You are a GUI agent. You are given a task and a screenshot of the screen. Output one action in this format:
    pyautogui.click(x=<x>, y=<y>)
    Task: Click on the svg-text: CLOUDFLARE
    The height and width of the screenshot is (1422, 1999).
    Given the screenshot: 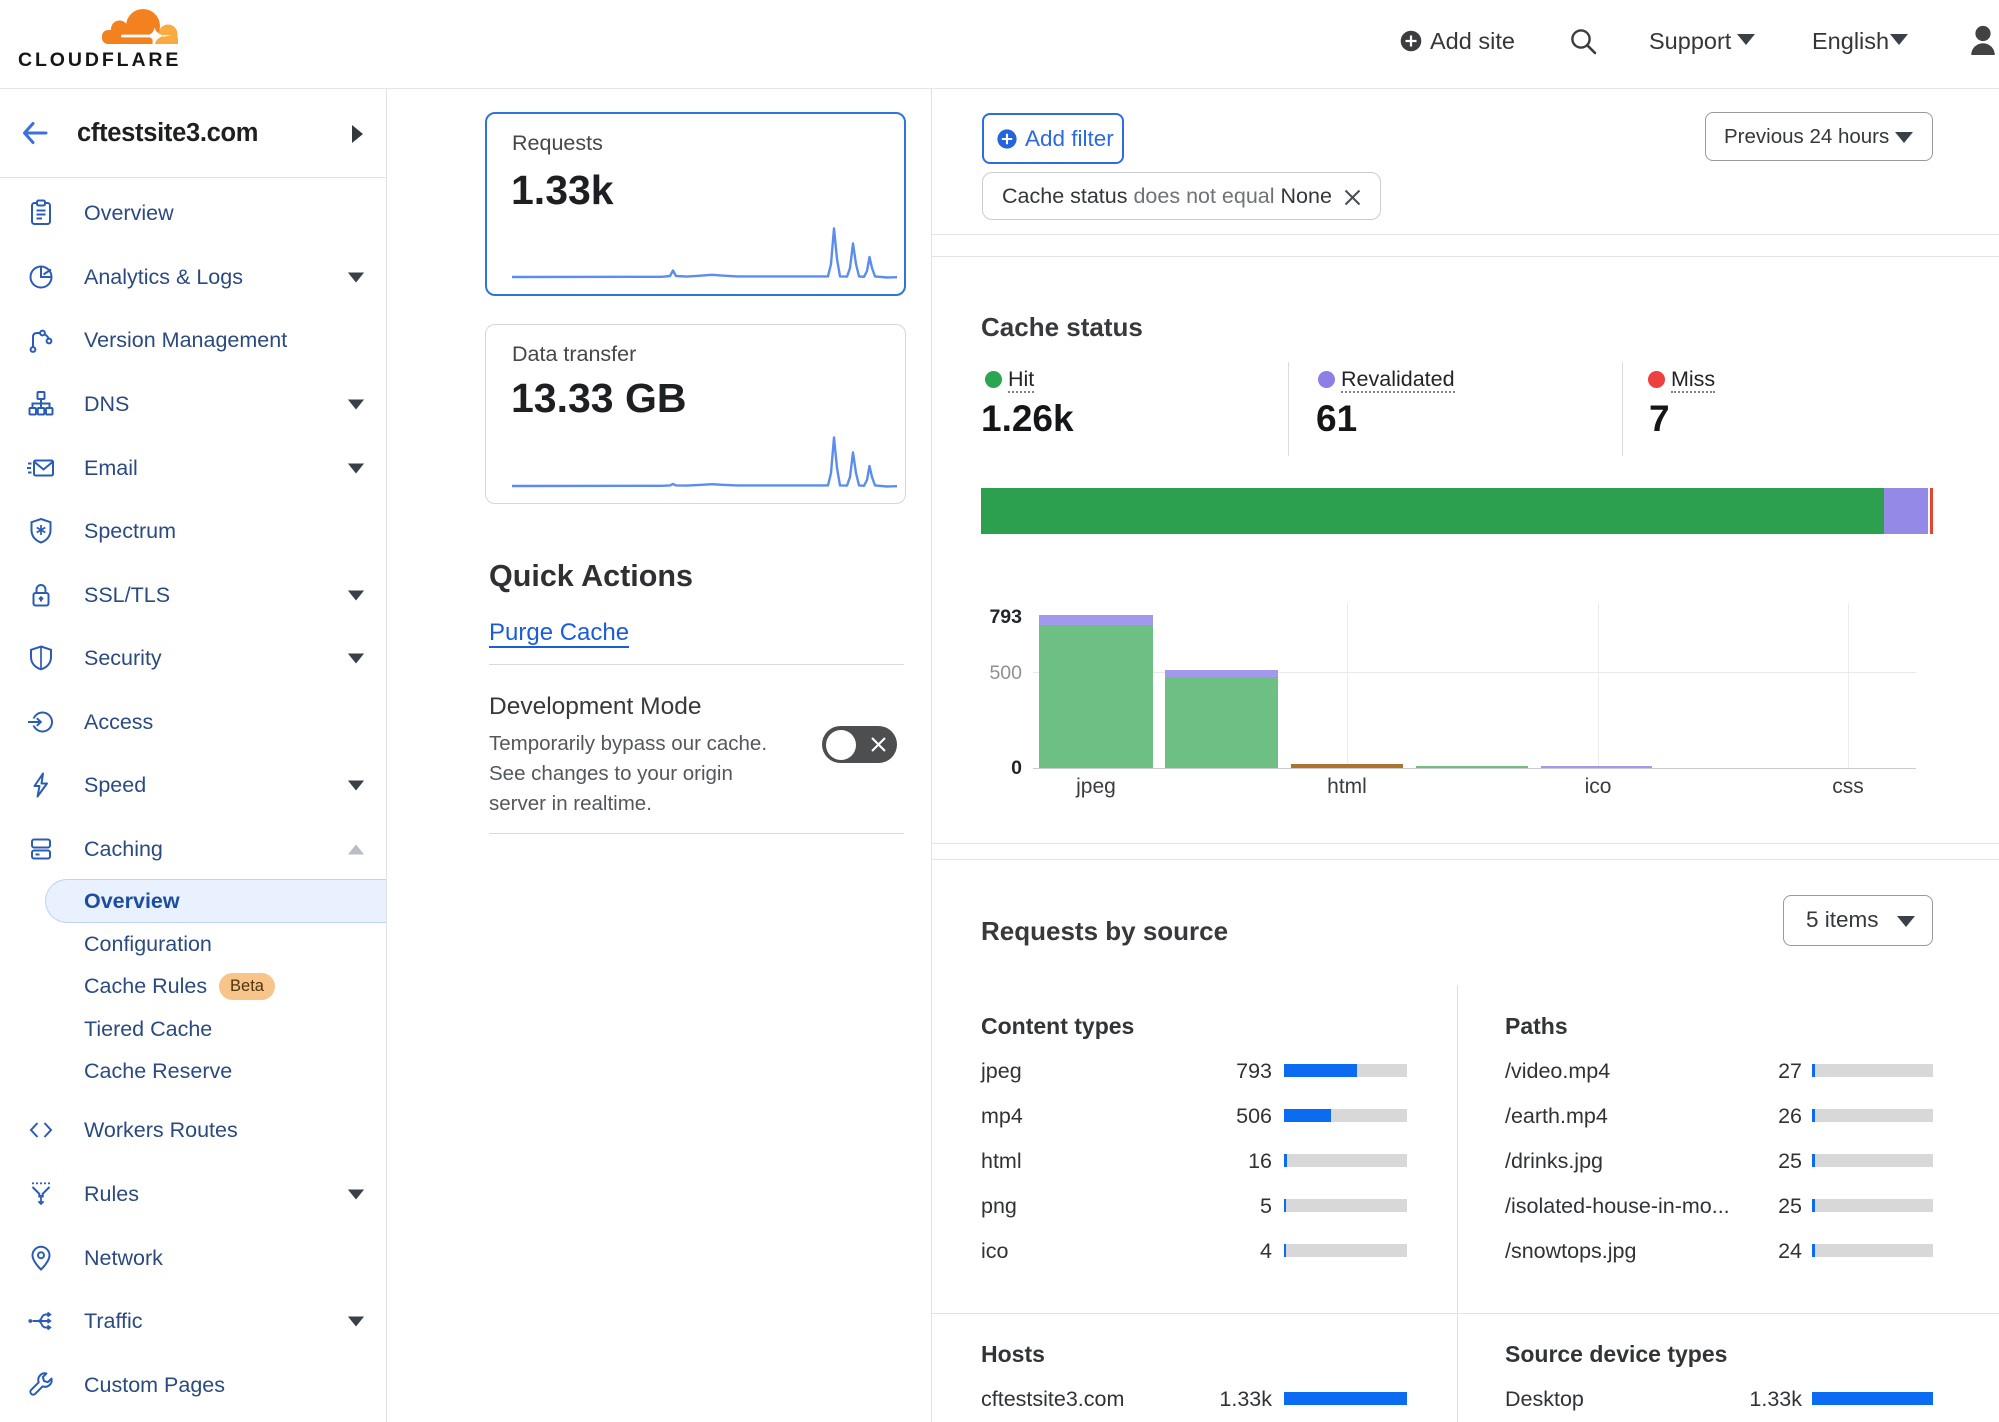 What is the action you would take?
    pyautogui.click(x=99, y=60)
    